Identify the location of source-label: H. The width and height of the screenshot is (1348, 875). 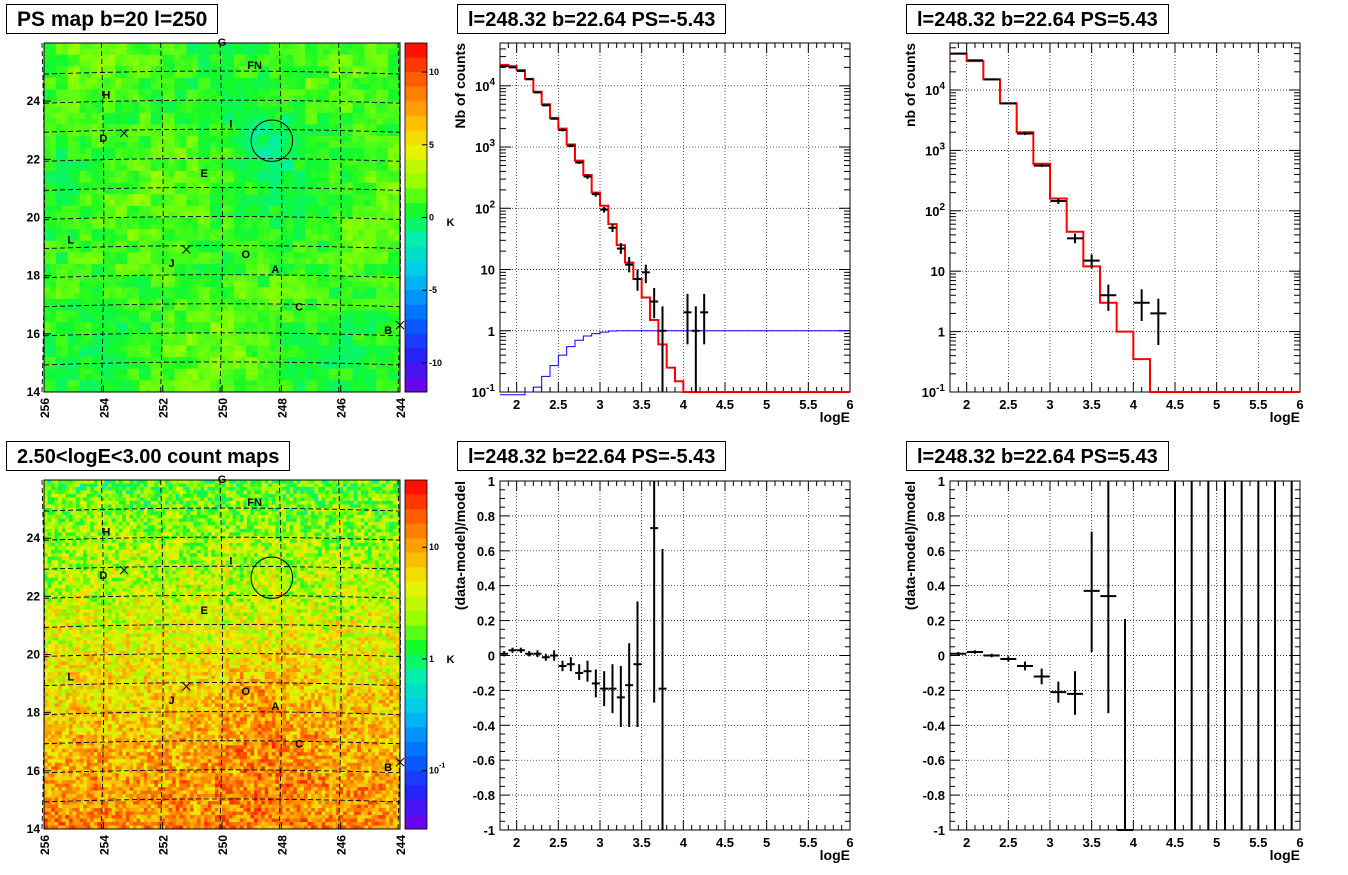
(106, 532).